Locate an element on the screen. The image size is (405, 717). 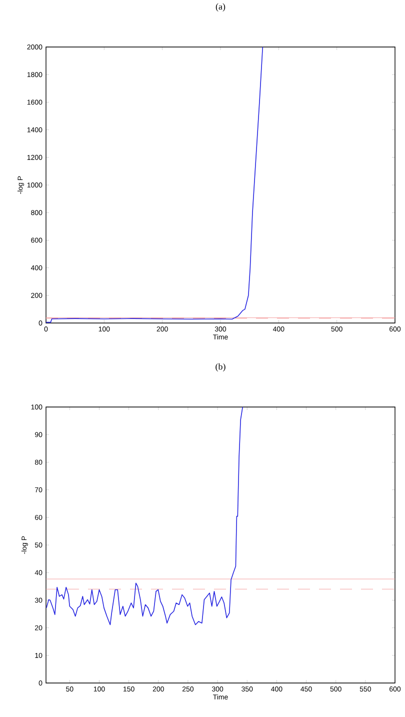
chart-title: (a) is located at coordinates (221, 7).